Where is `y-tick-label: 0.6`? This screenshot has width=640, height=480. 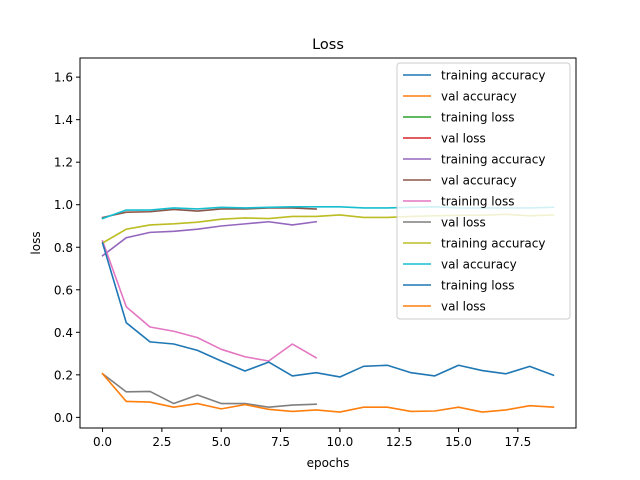 y-tick-label: 0.6 is located at coordinates (63, 290).